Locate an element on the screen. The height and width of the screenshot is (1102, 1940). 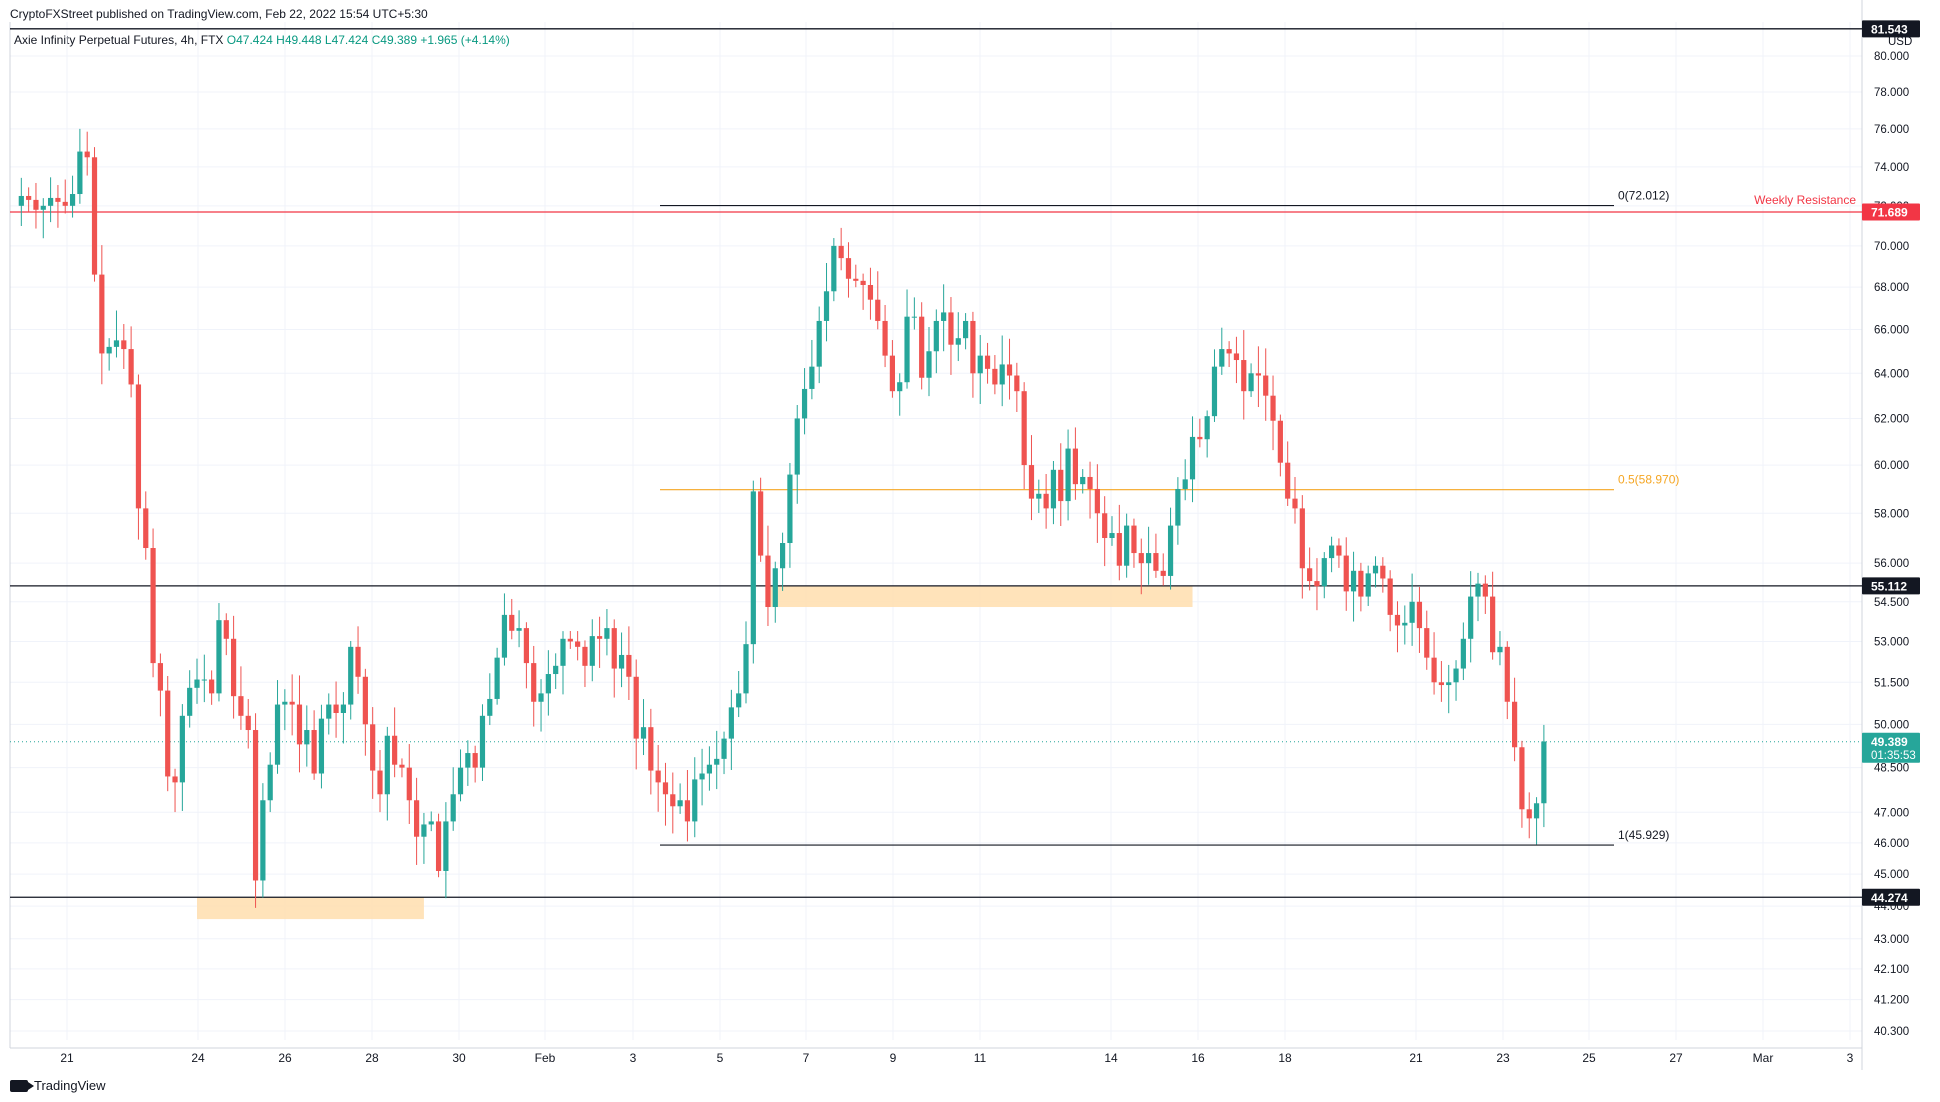
price-tick-label: 78.000 is located at coordinates (1891, 93).